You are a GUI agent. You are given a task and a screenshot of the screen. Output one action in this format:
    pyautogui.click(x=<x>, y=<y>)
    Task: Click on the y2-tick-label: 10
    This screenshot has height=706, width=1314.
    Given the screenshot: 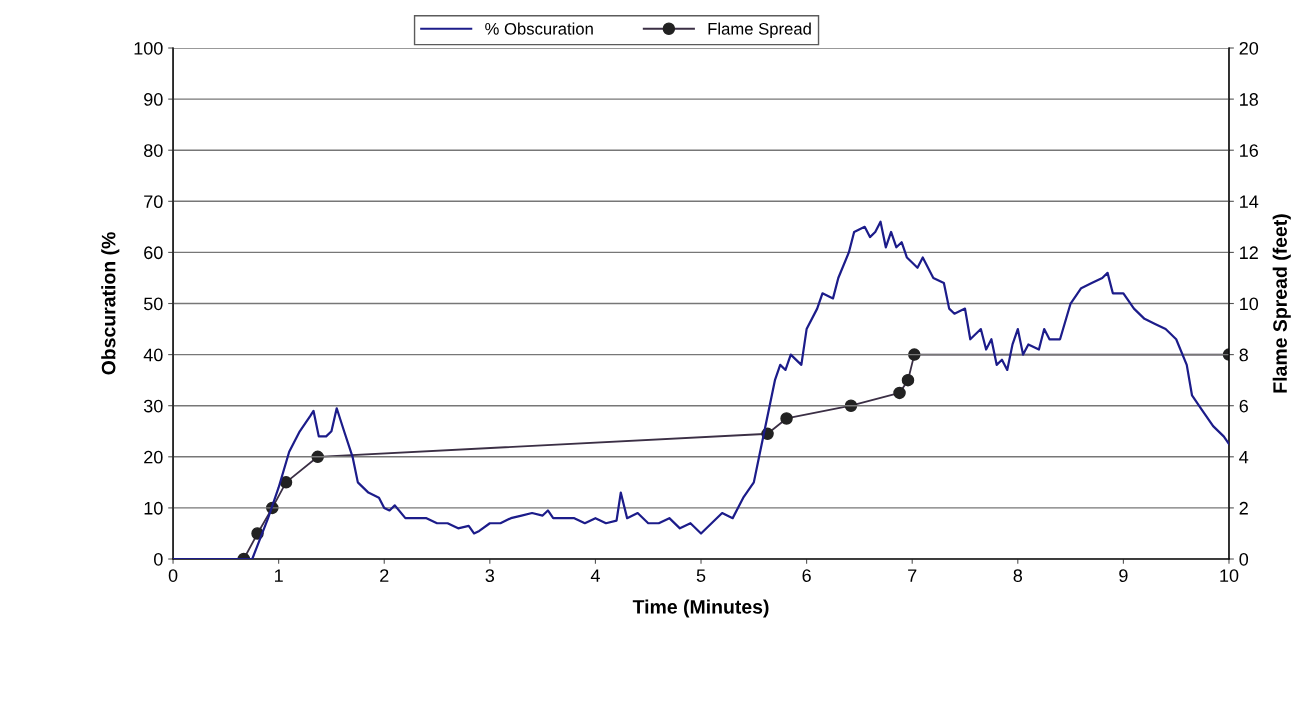 What is the action you would take?
    pyautogui.click(x=1249, y=304)
    